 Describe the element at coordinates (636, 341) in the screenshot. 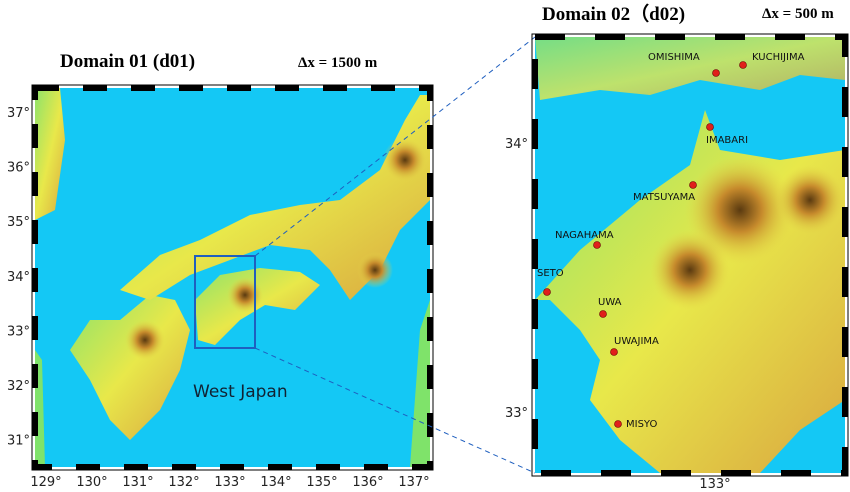

I see `station-label: UWAJIMA` at that location.